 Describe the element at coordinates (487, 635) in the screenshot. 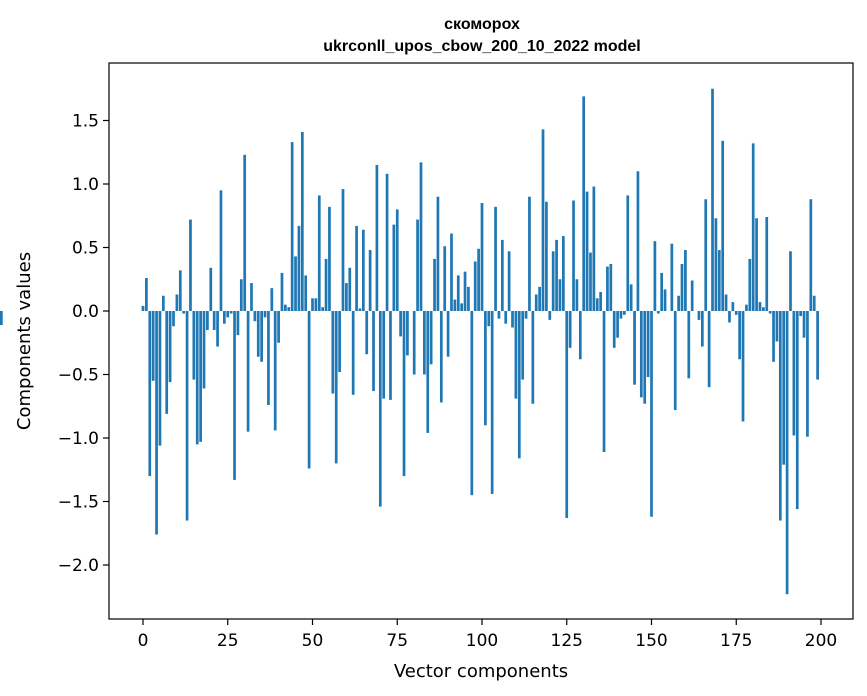

I see `x-axis-ticks: 0 25 50 75 100 125 150 175 200` at that location.